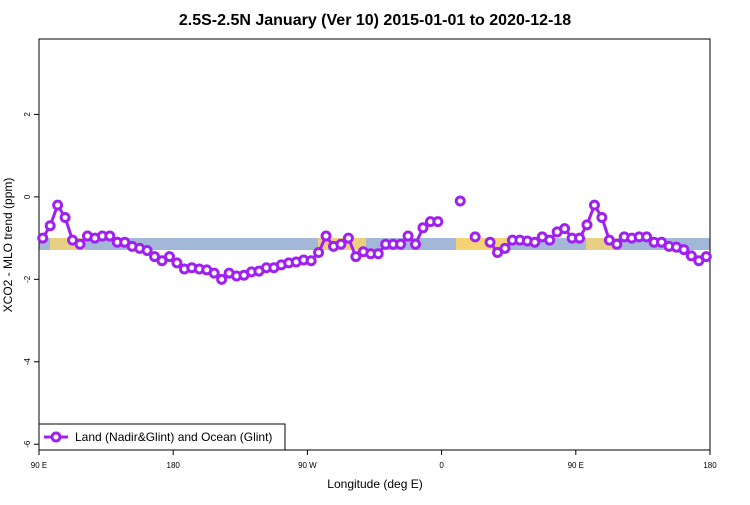 The height and width of the screenshot is (505, 750). I want to click on y-tick-label: 2, so click(27, 114).